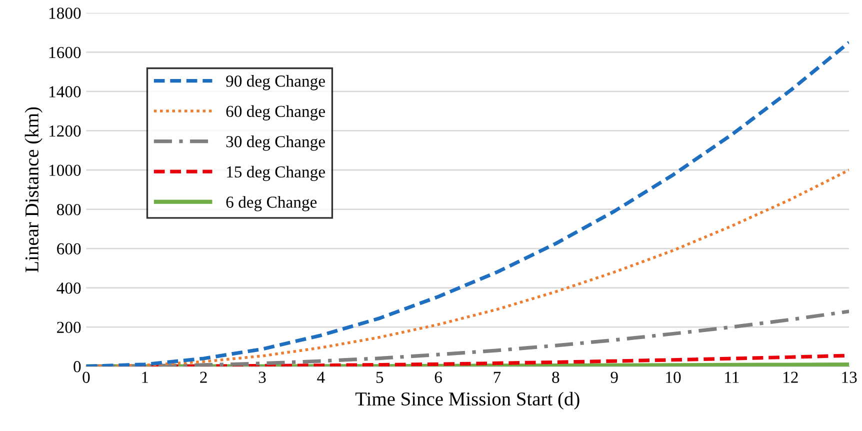 The width and height of the screenshot is (862, 431). Describe the element at coordinates (614, 377) in the screenshot. I see `x-tick-label: 9` at that location.